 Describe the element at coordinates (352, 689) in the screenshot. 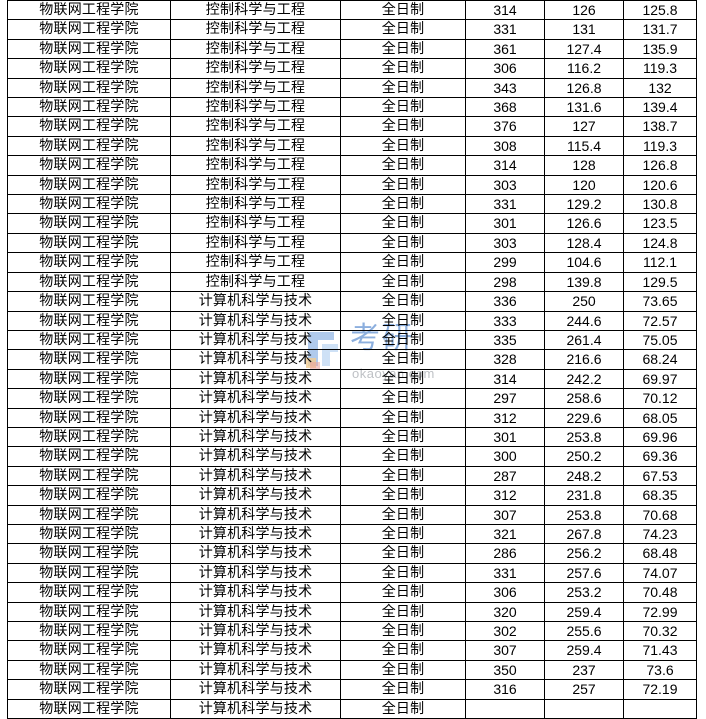

I see `table-row: 物联网工程学院 计算机科学与技术 全日制 316 257 72.19` at that location.